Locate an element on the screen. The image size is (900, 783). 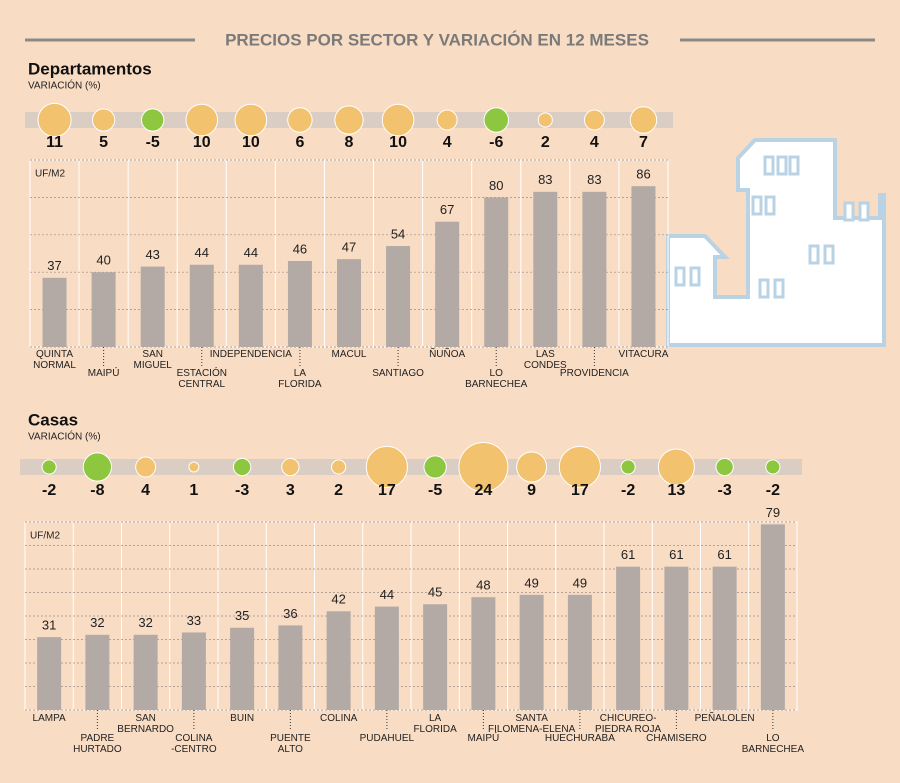
bar-value-label: 67 is located at coordinates (447, 209).